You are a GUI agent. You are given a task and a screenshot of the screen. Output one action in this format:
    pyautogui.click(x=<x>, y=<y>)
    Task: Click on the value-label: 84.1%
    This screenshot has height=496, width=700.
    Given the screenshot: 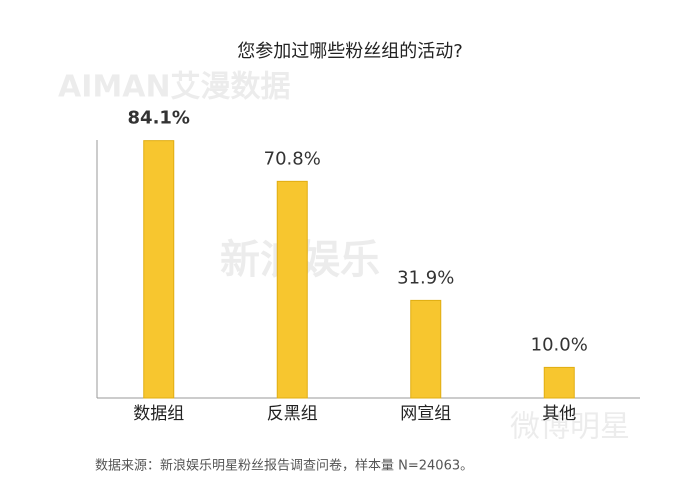 What is the action you would take?
    pyautogui.click(x=159, y=118)
    